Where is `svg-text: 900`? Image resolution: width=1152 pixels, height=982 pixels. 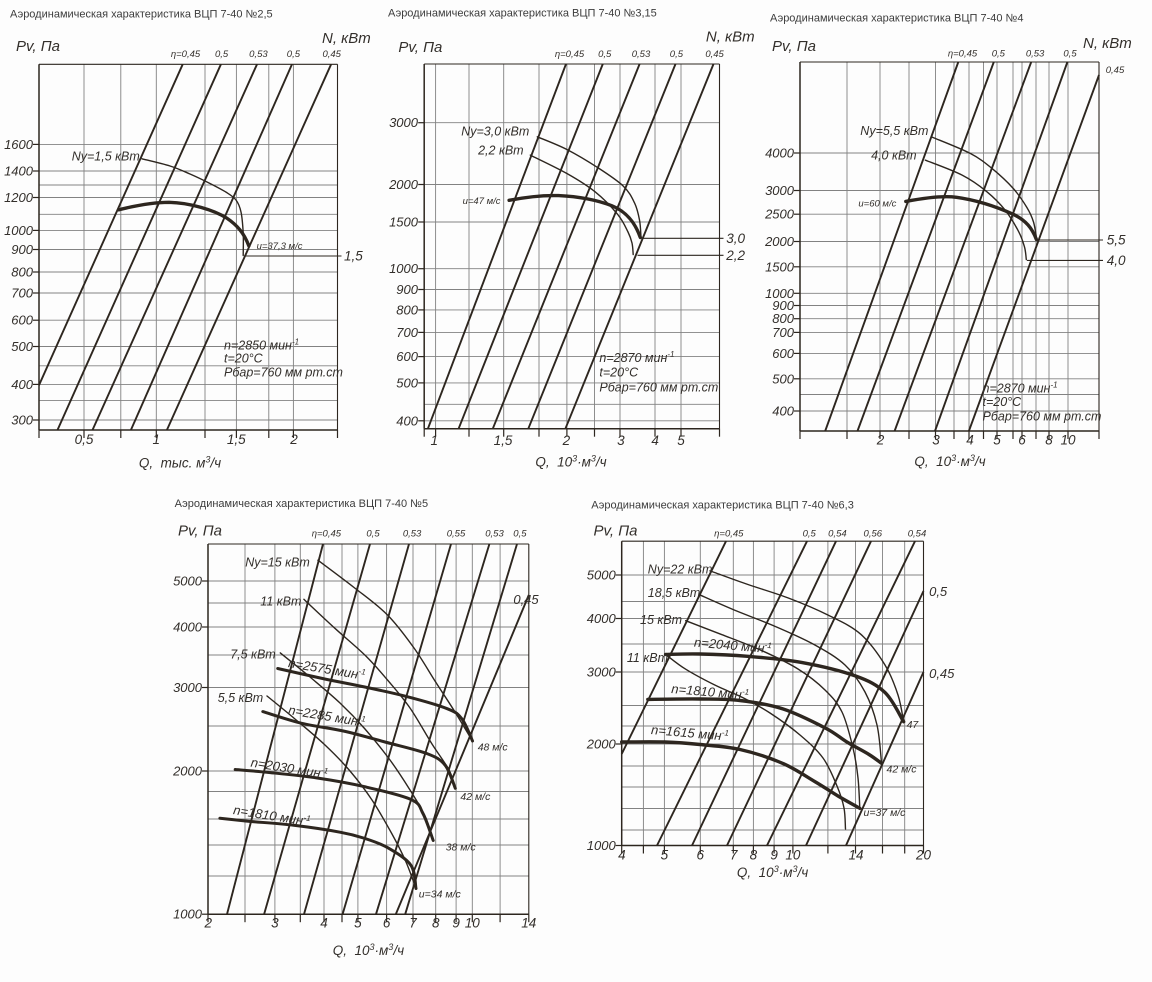 svg-text: 900 is located at coordinates (22, 249).